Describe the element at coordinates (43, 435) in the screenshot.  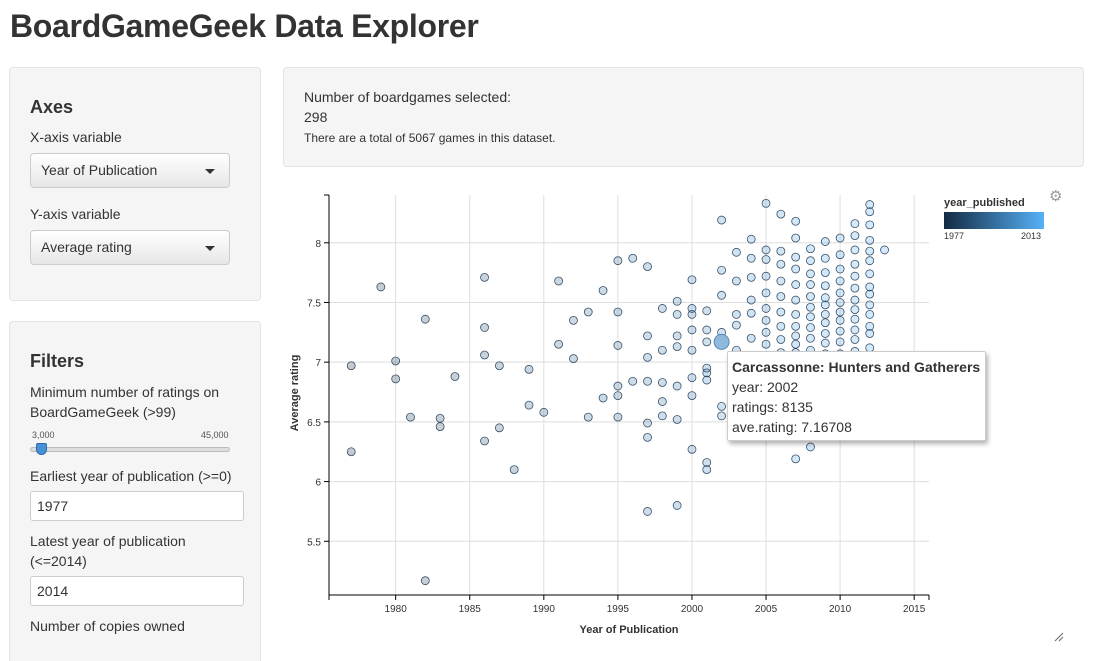
I see `slider-min-label: 3,000` at that location.